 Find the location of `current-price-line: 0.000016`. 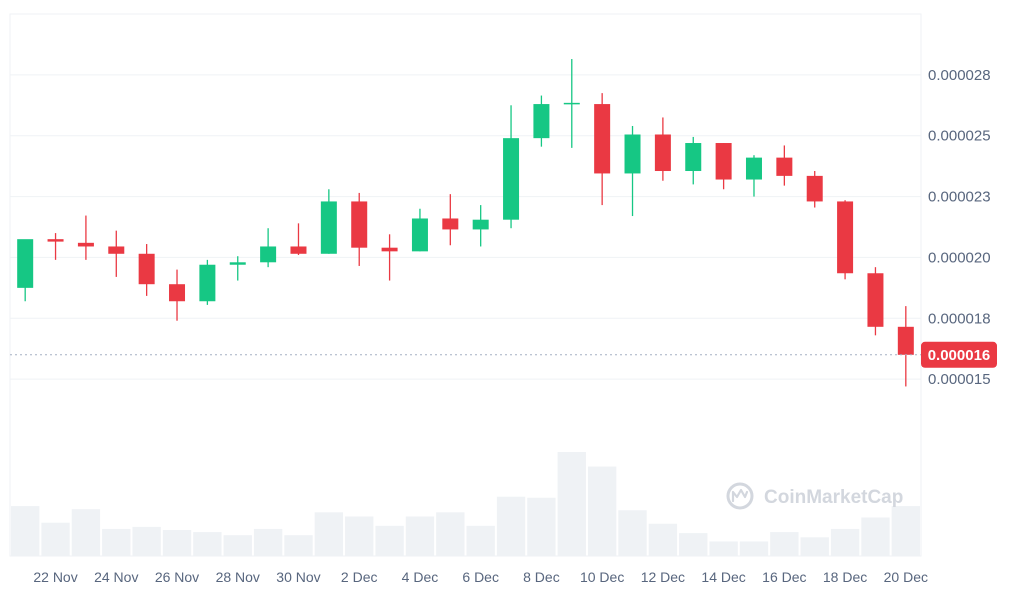

current-price-line: 0.000016 is located at coordinates (503, 354).